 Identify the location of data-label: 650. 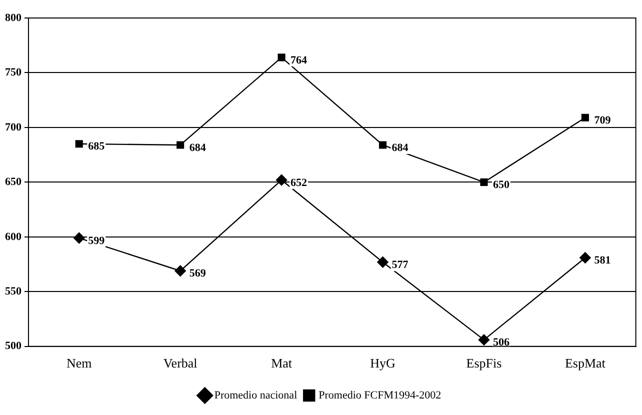
(501, 185).